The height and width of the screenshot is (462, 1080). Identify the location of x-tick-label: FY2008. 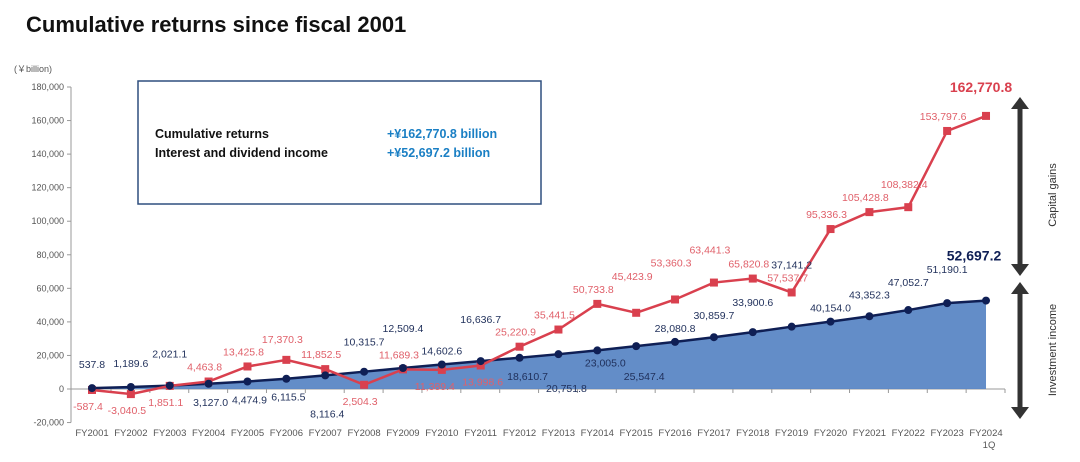
(363, 433).